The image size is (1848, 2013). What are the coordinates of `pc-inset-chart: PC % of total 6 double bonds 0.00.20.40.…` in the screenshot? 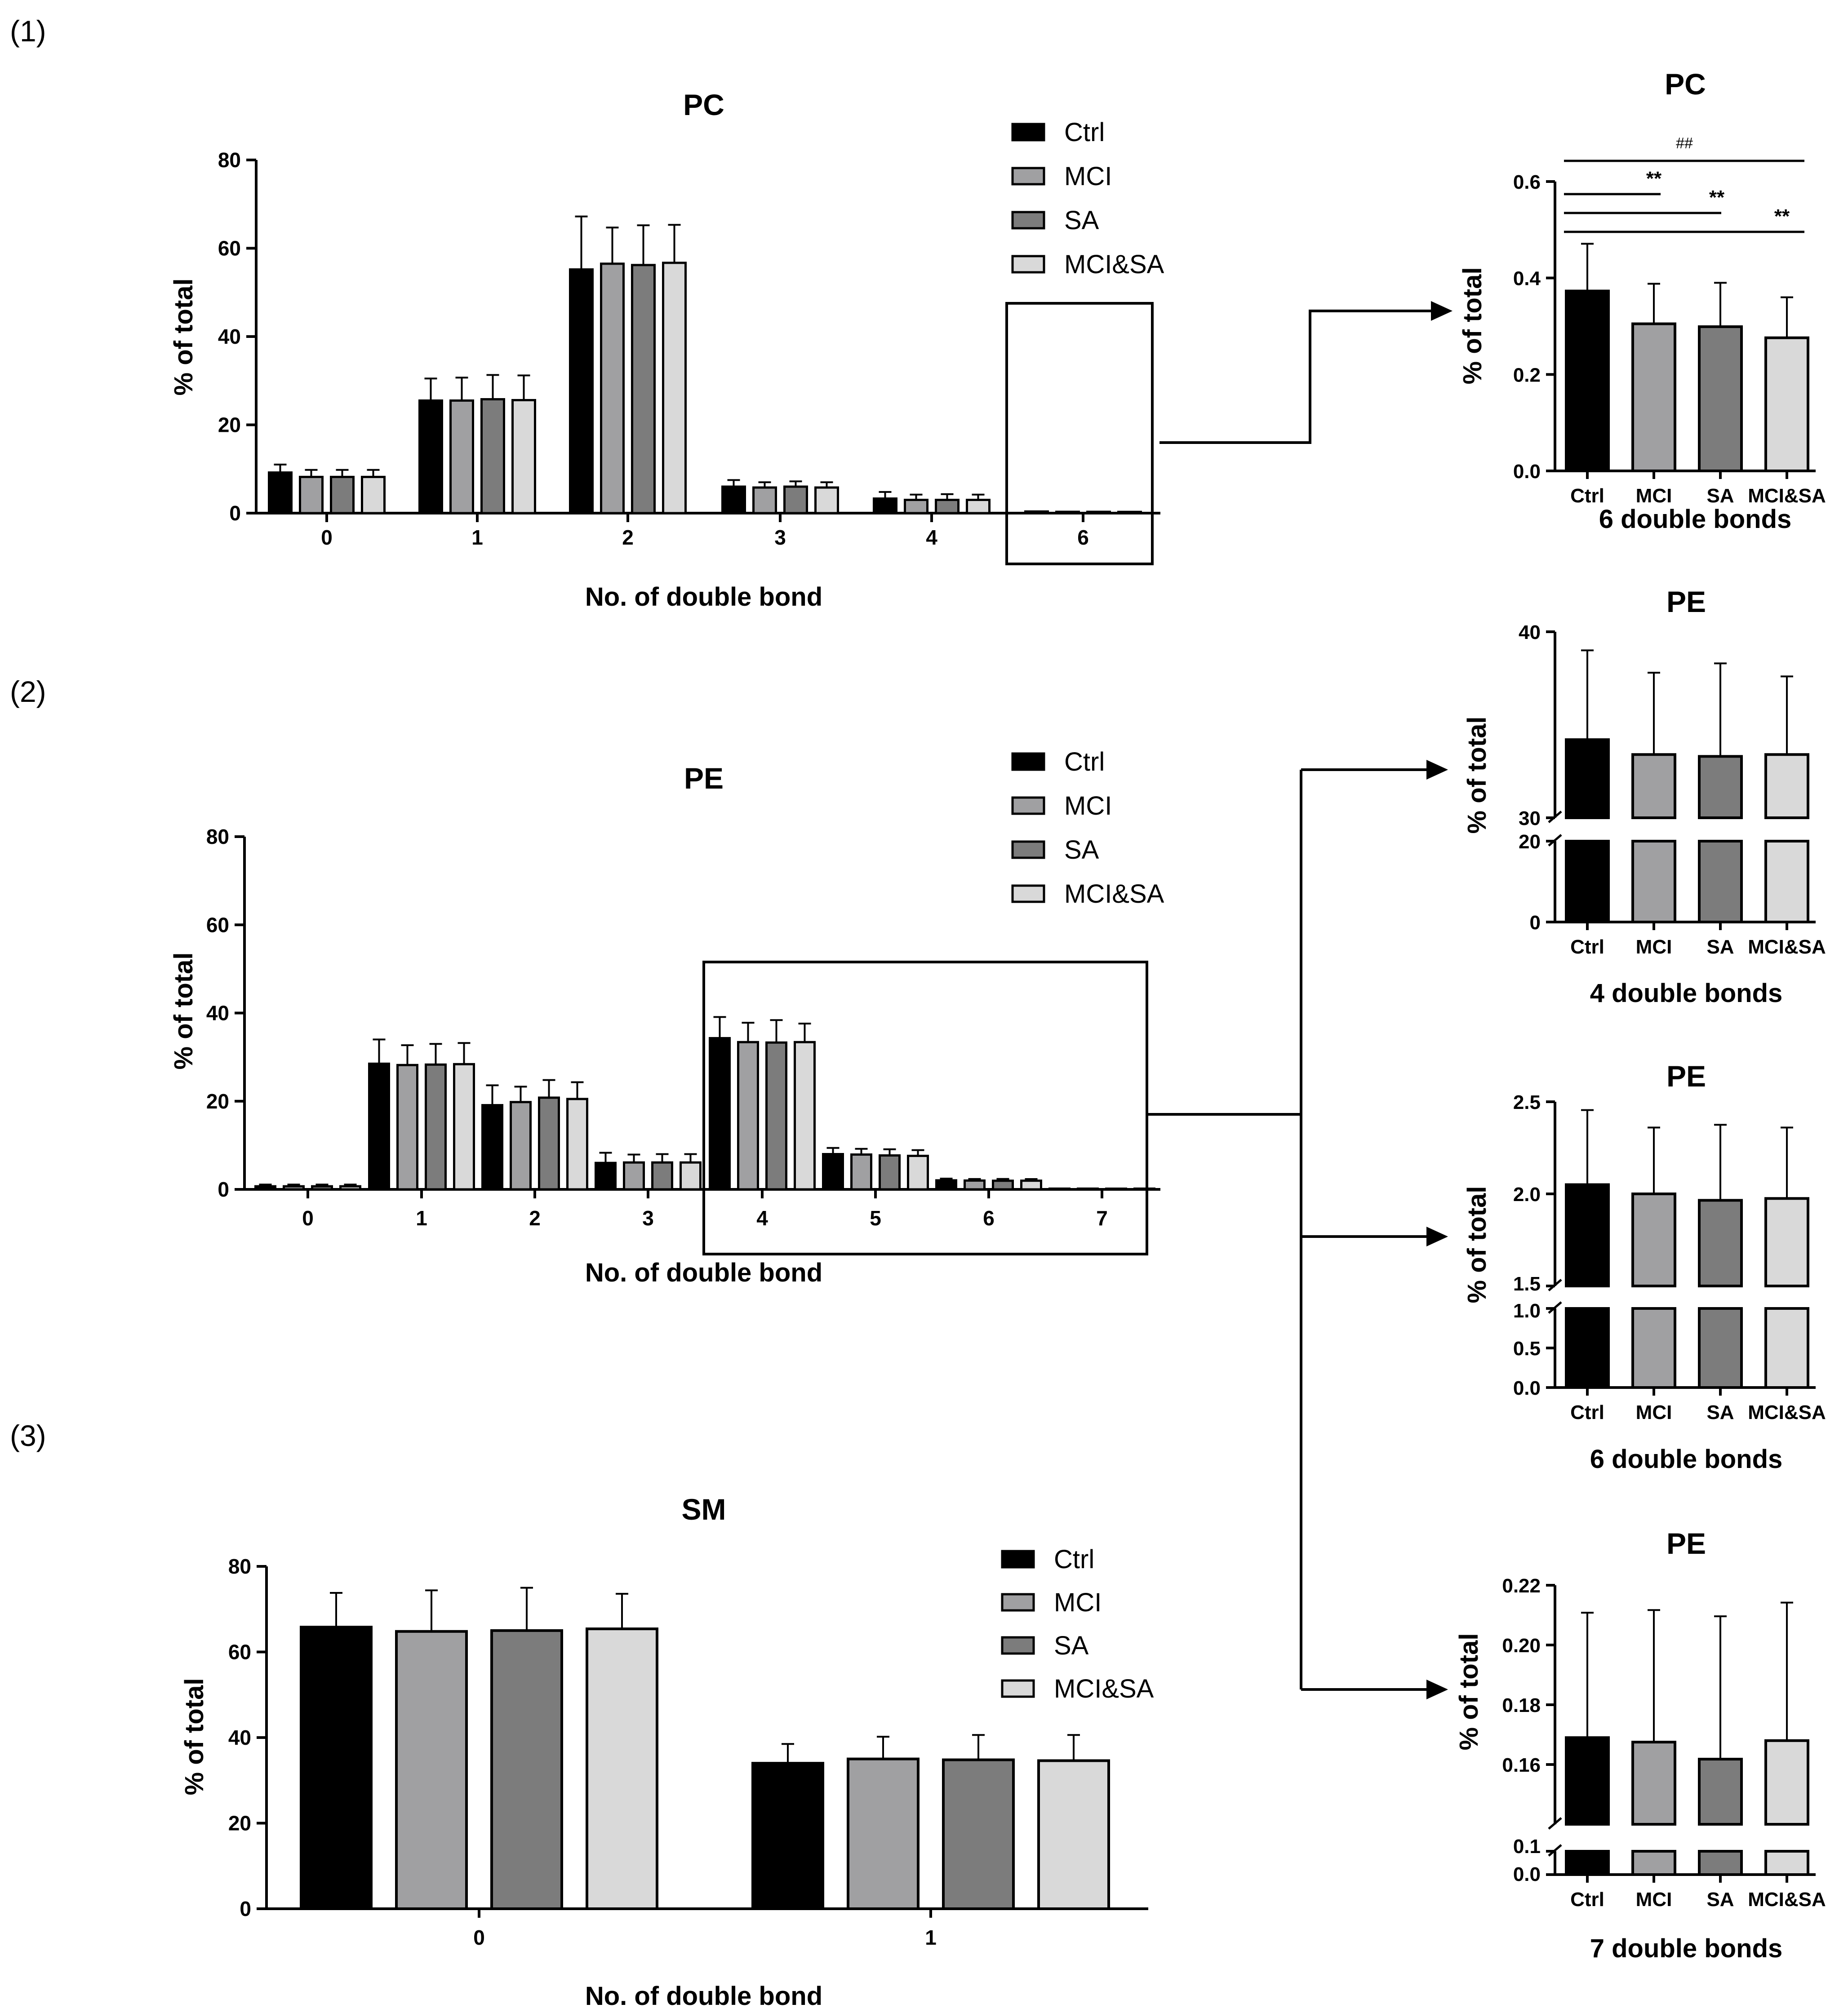 It's located at (1642, 300).